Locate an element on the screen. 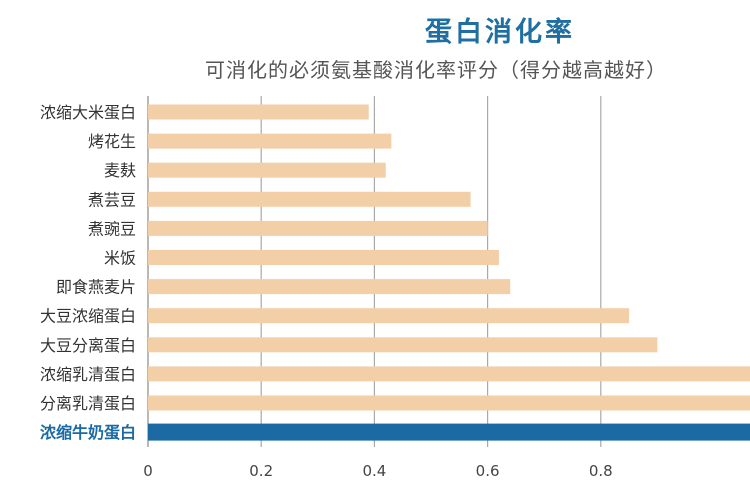  x-tick-label: 0.8 is located at coordinates (601, 471).